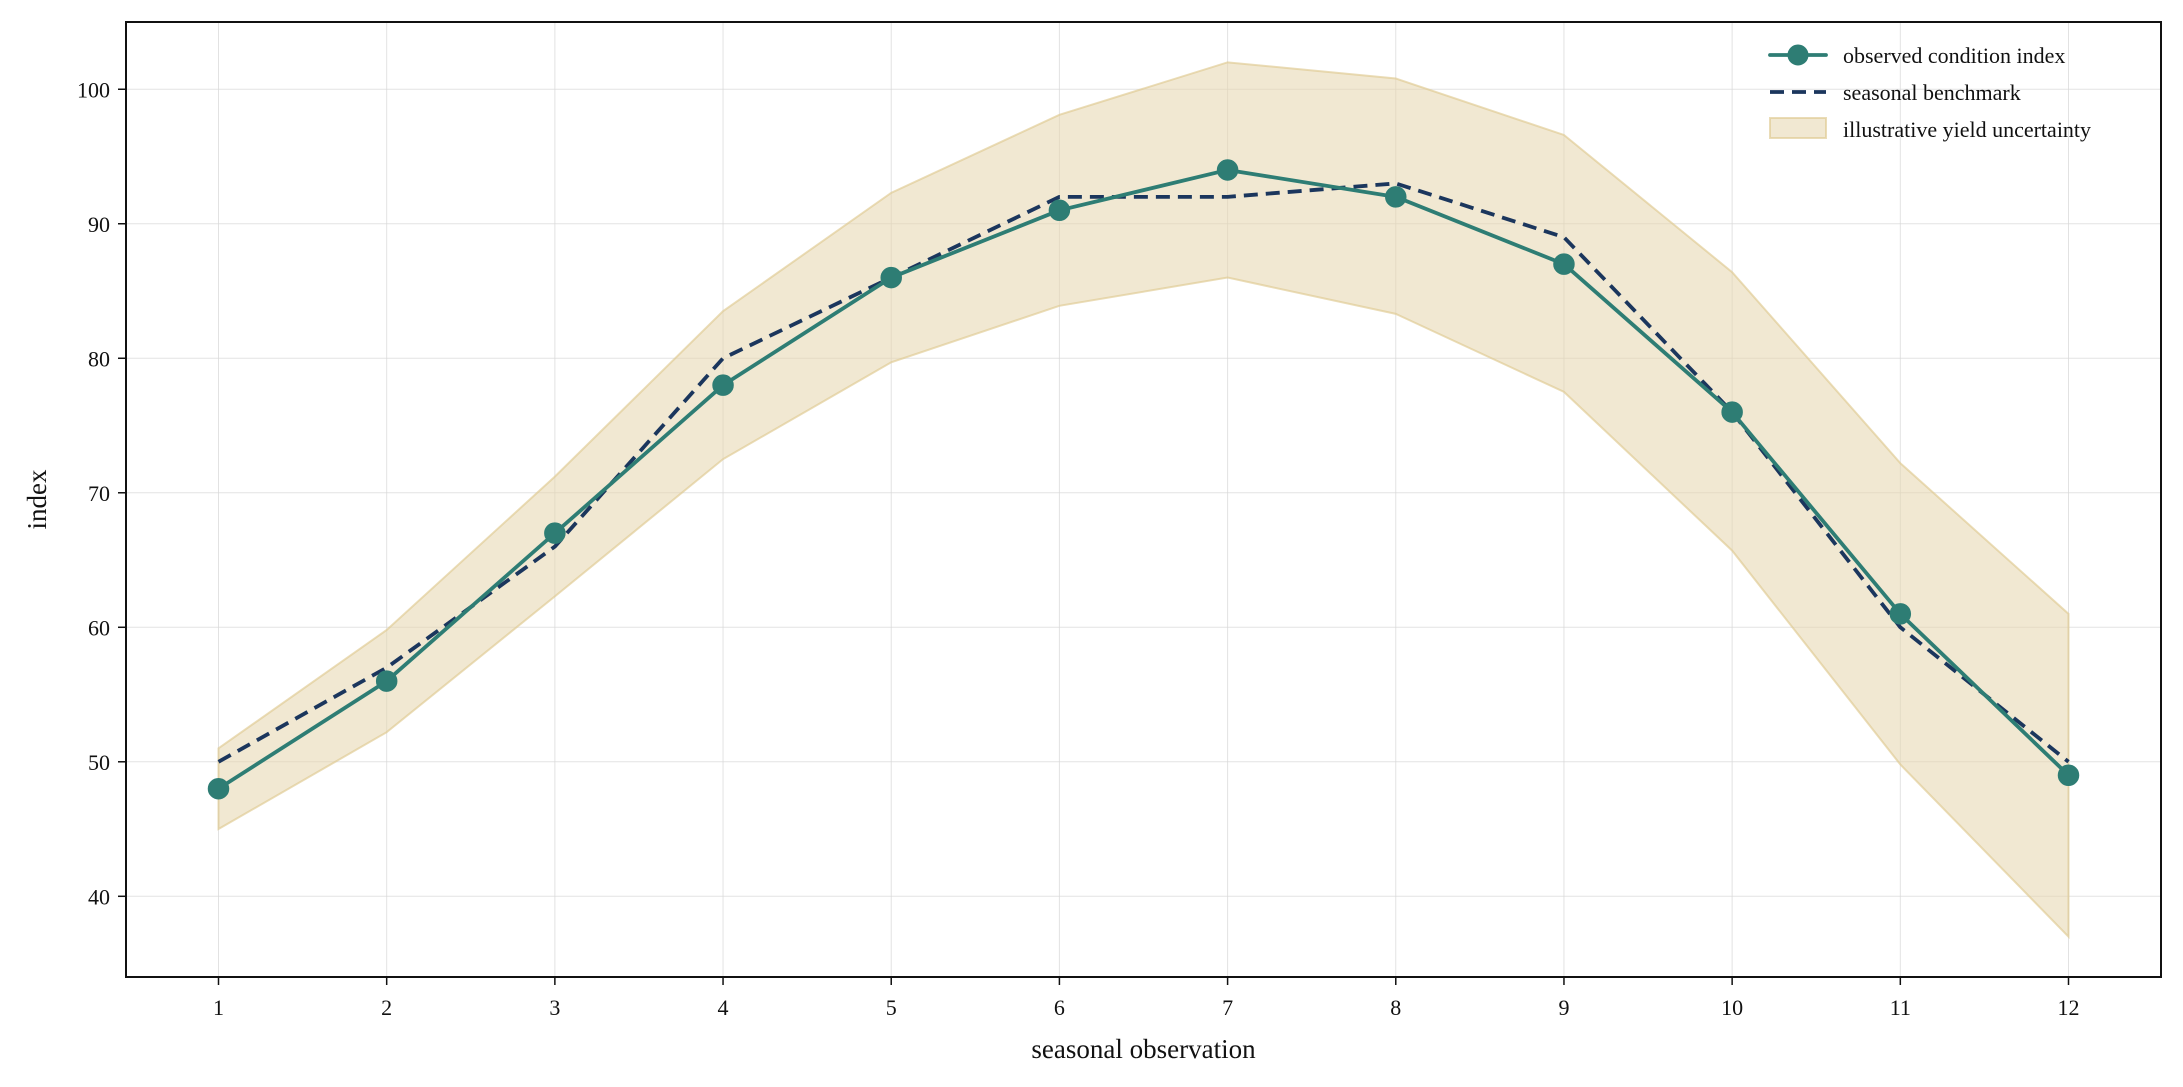 This screenshot has height=1087, width=2183. I want to click on x-tick-label: 3, so click(554, 1007).